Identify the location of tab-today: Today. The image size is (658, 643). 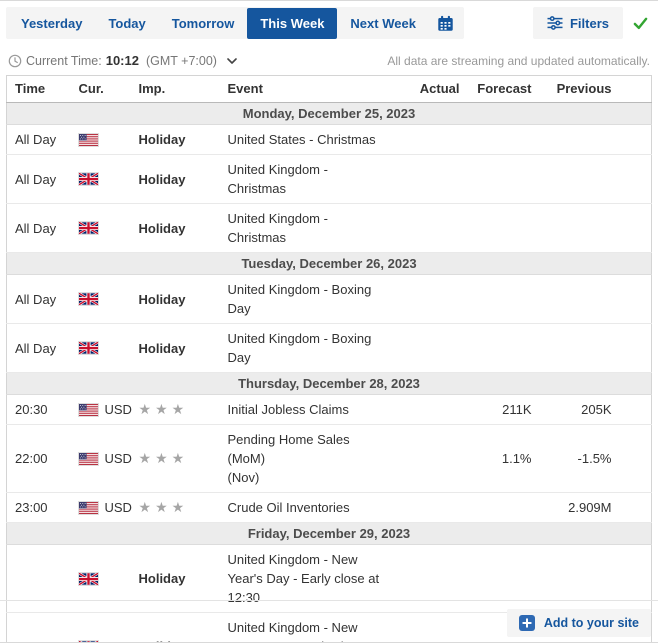
(127, 23).